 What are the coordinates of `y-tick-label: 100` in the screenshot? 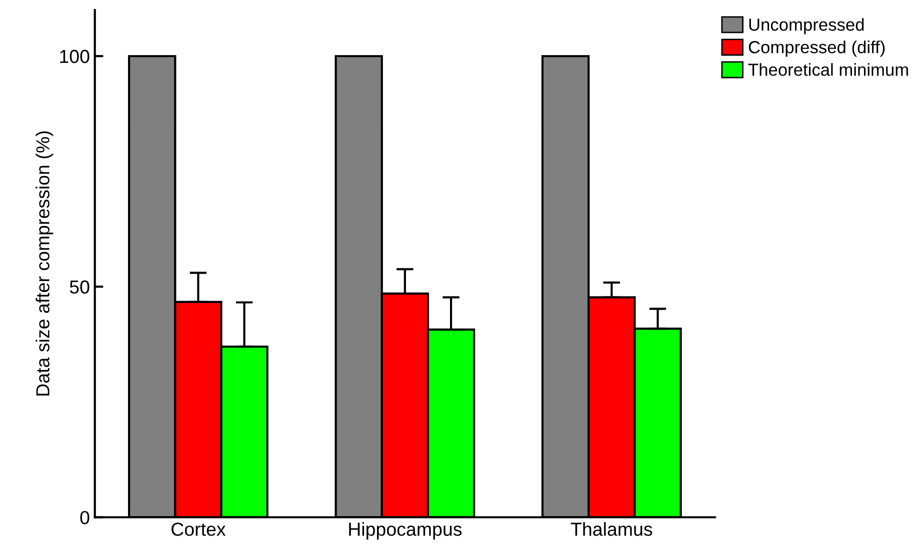 It's located at (75, 57).